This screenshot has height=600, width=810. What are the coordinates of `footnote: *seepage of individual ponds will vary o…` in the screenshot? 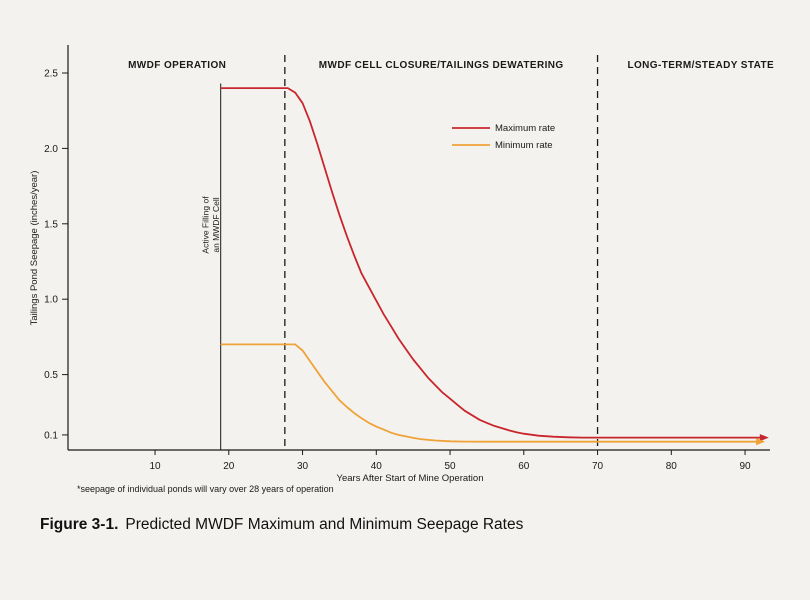 It's located at (205, 489).